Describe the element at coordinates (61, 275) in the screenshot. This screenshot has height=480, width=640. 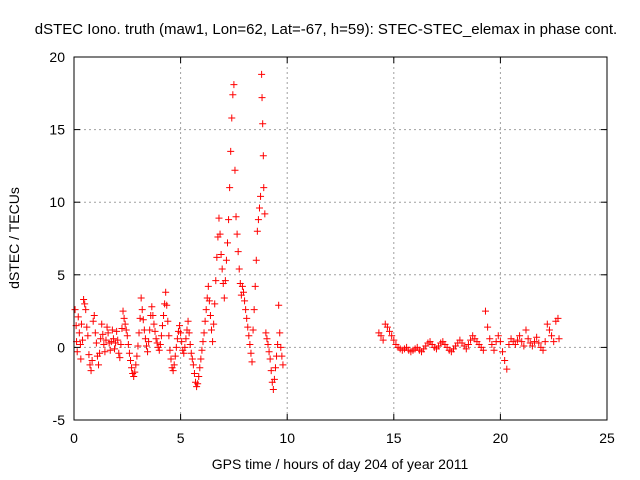
I see `y-tick-label: 5` at that location.